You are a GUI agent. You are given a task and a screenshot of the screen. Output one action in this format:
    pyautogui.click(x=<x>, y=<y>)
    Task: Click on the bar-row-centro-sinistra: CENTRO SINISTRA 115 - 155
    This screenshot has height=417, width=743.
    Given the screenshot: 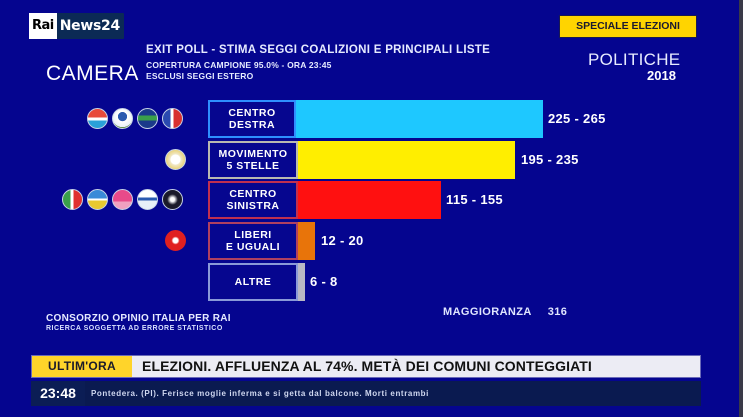 What is the action you would take?
    pyautogui.click(x=369, y=200)
    